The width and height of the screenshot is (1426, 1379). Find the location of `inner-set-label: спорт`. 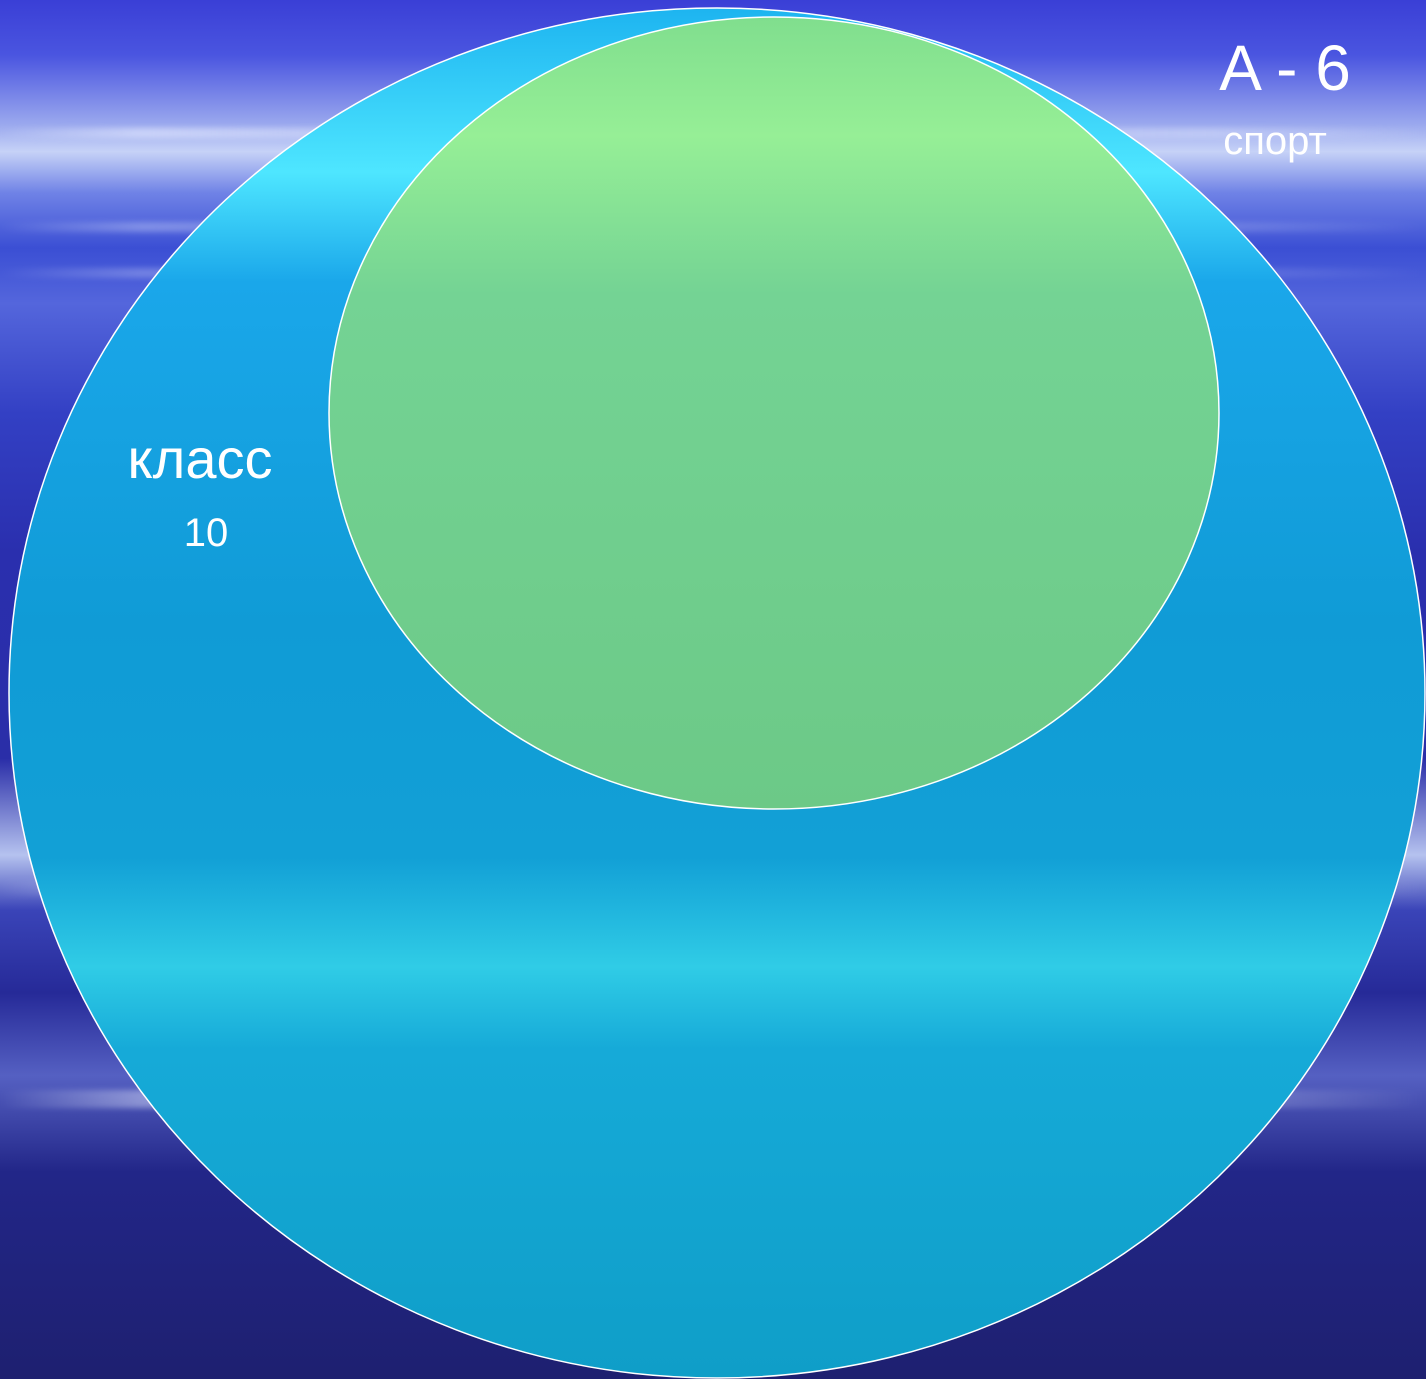

inner-set-label: спорт is located at coordinates (1275, 141).